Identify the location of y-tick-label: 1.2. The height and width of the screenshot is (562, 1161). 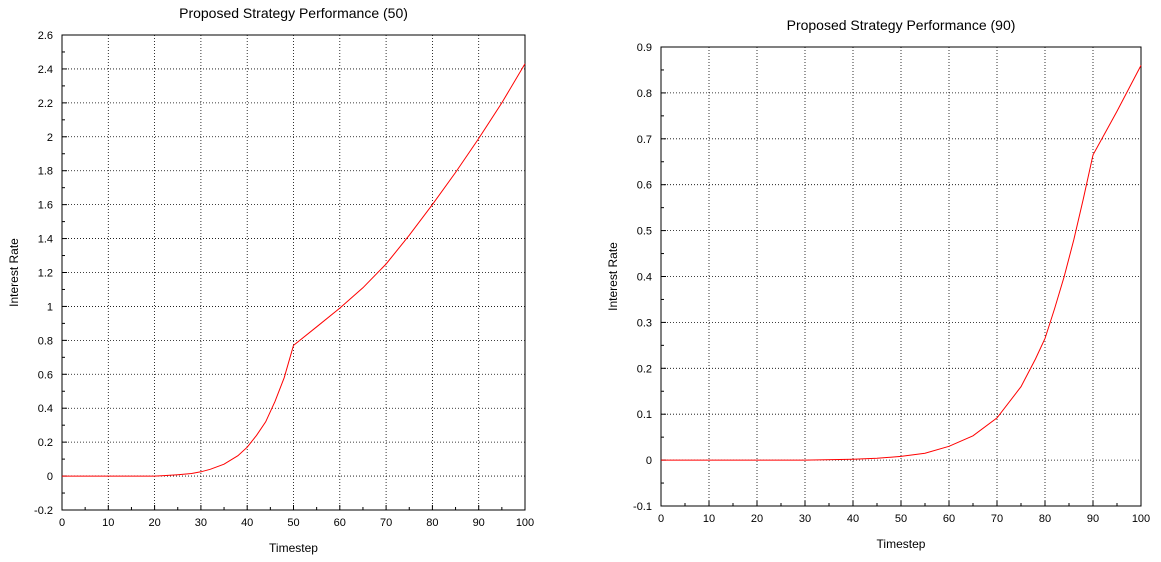
(45, 274).